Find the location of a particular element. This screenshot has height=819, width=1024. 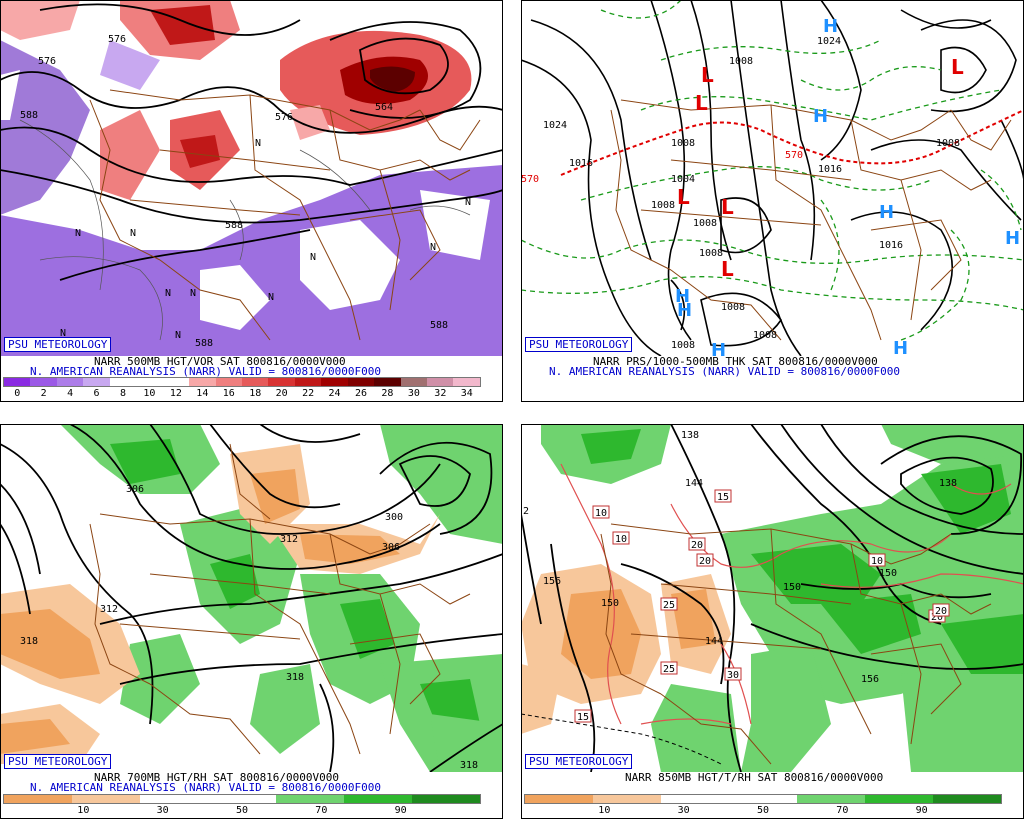

contour-label: 318 is located at coordinates (295, 677).